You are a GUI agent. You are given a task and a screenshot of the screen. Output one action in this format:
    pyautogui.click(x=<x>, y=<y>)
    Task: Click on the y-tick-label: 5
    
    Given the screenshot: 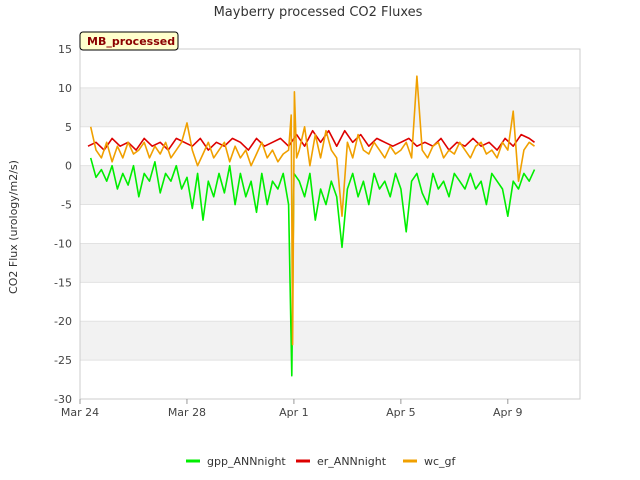 What is the action you would take?
    pyautogui.click(x=68, y=127)
    